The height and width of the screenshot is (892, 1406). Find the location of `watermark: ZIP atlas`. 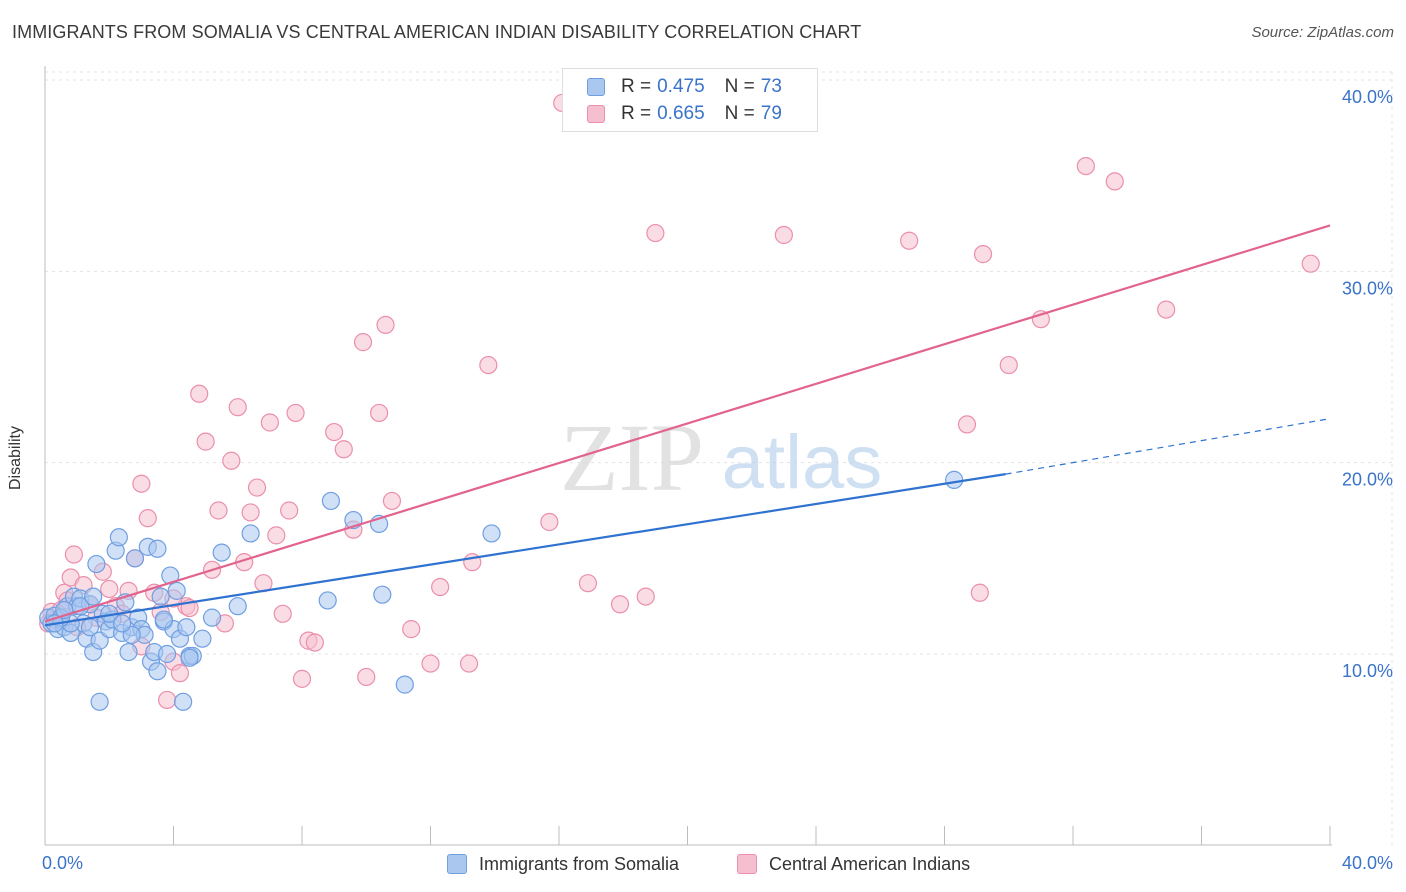

watermark: ZIP atlas is located at coordinates (721, 457).